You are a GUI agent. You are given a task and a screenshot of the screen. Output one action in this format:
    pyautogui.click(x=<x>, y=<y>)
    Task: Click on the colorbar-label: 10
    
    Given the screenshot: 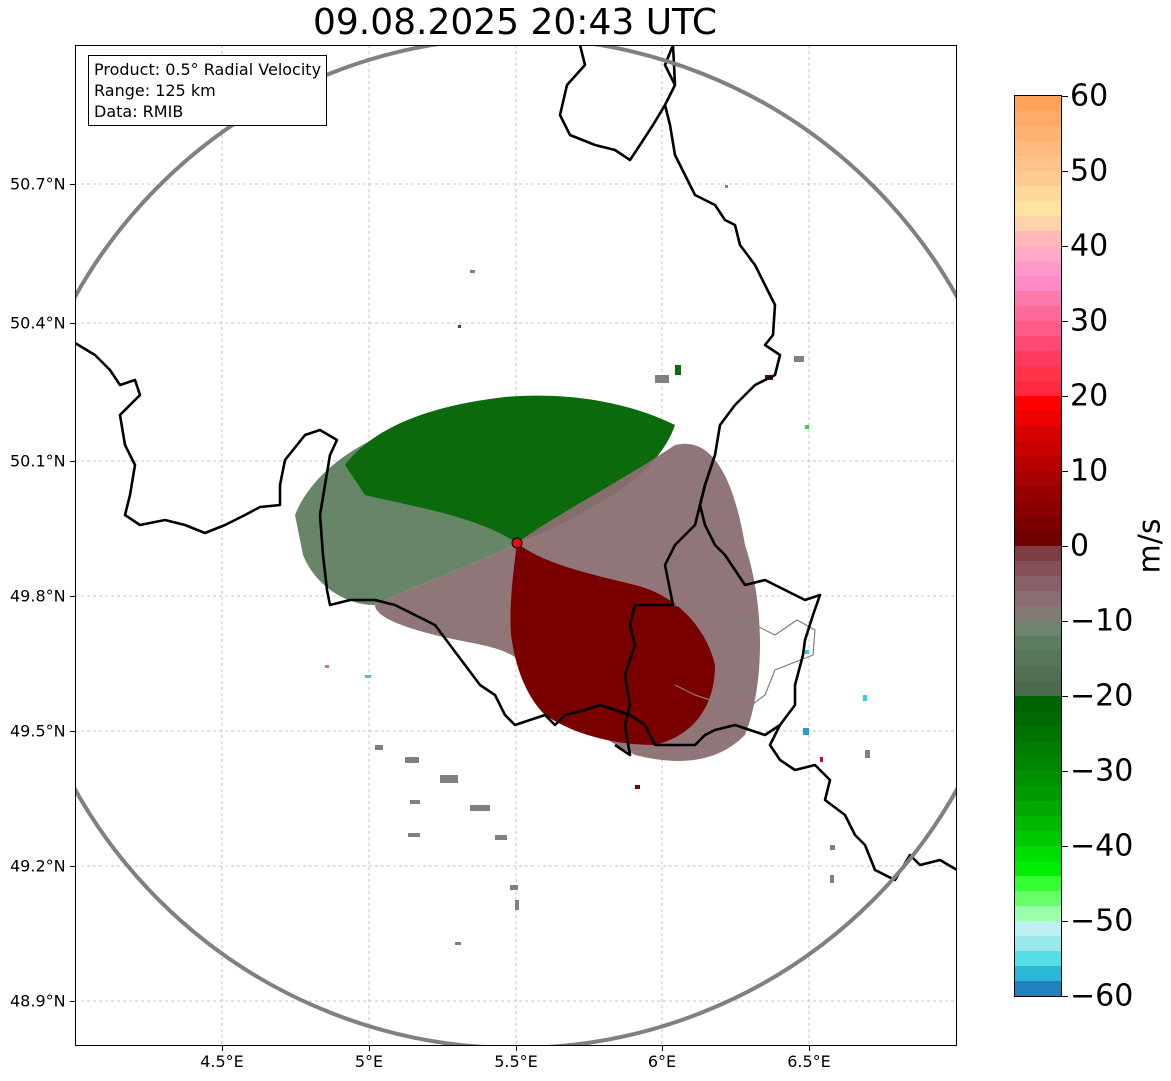 What is the action you would take?
    pyautogui.click(x=1089, y=471)
    